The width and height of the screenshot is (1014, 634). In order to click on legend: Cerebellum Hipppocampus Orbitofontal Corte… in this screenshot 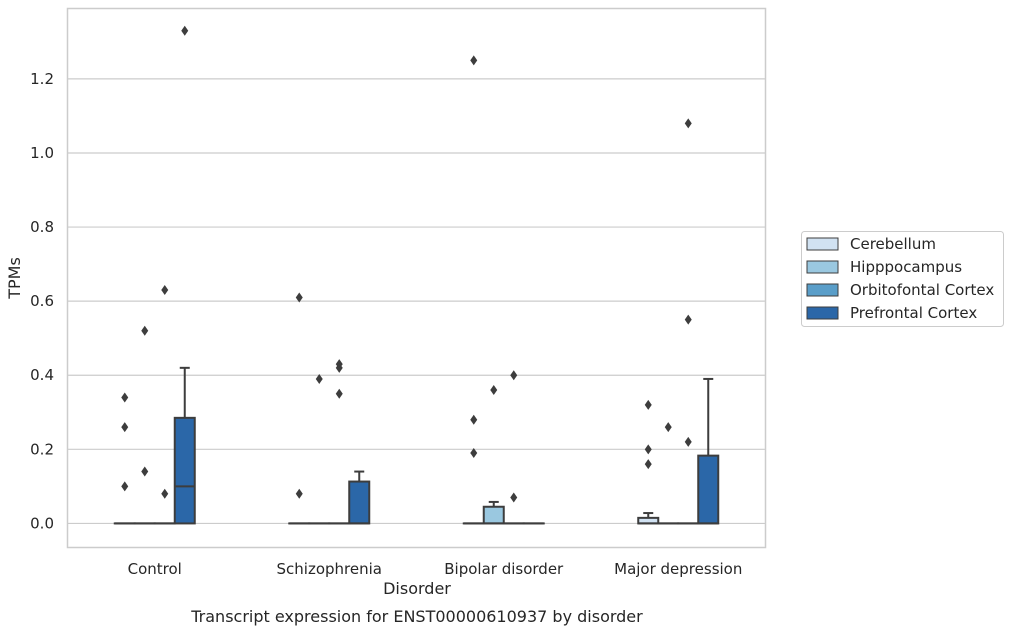, I will do `click(902, 279)`.